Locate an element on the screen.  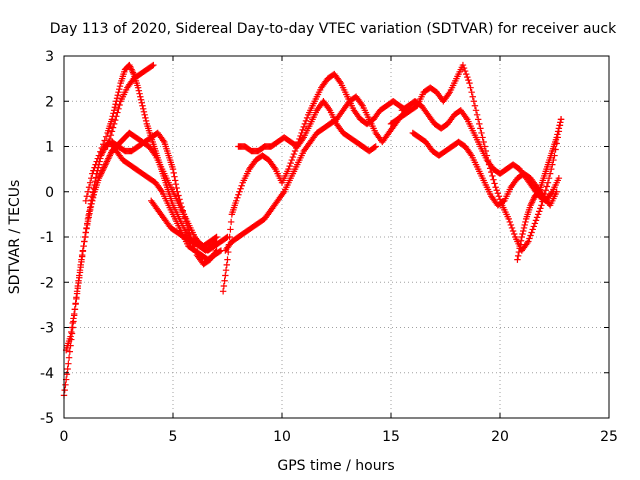
series-track-m is located at coordinates (539, 189).